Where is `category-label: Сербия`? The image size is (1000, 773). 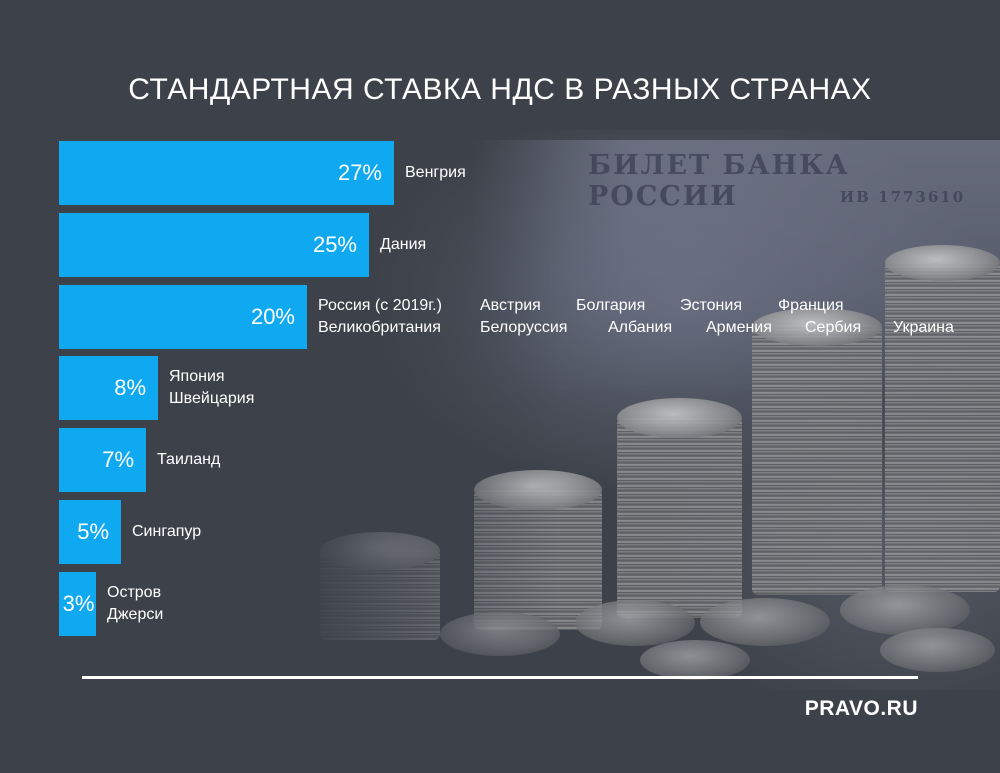 category-label: Сербия is located at coordinates (833, 327).